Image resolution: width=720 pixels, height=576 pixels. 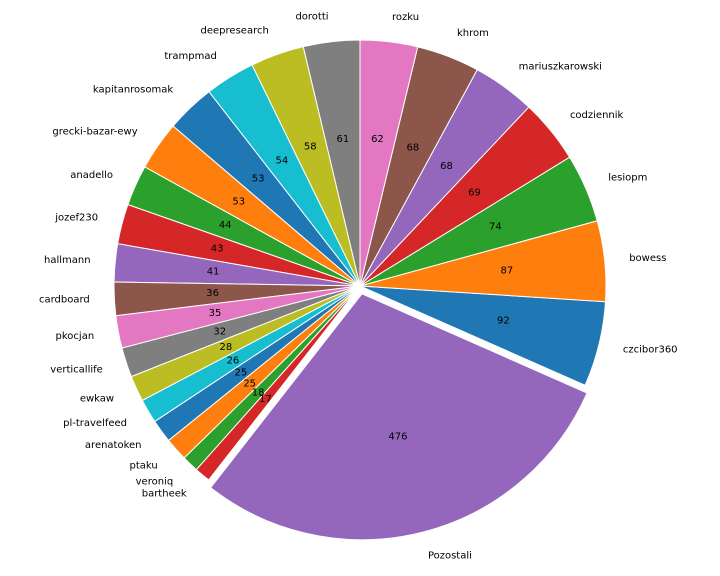 What do you see at coordinates (94, 131) in the screenshot?
I see `slice-label-grecki-bazar-ewy: grecki-bazar-ewy` at bounding box center [94, 131].